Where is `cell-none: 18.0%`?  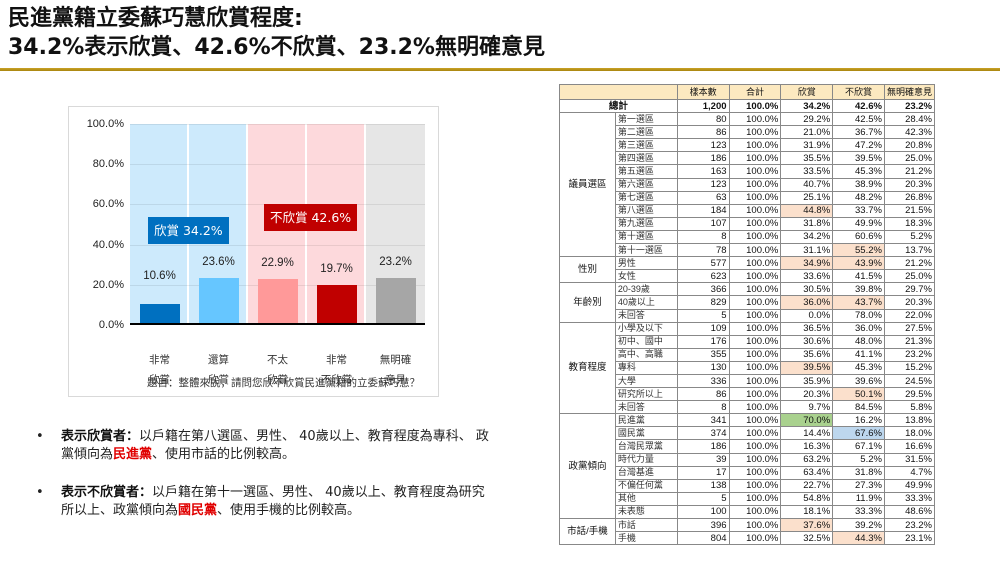
cell-none: 18.0% is located at coordinates (909, 433).